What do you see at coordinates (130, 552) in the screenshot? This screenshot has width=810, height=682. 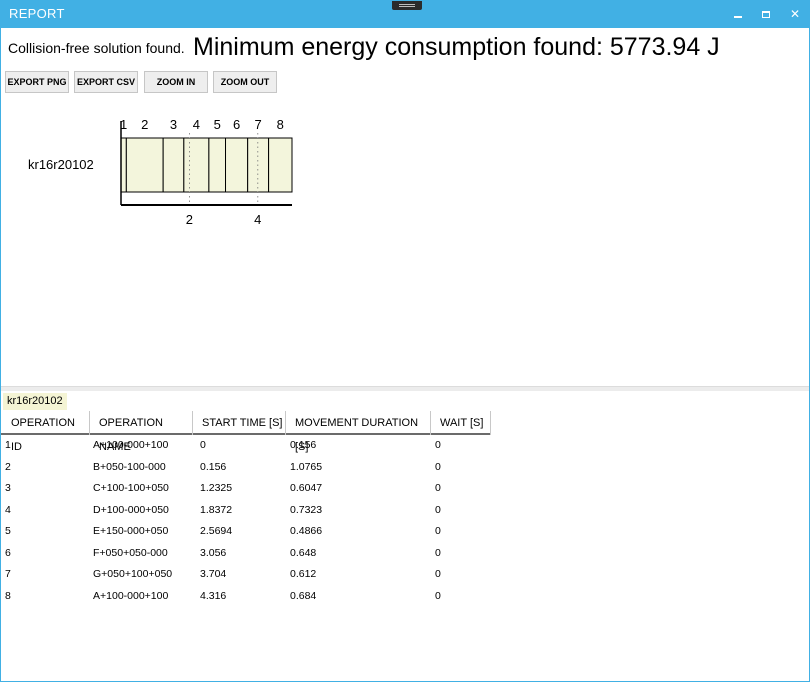 I see `table-cell: F+050+050-000` at bounding box center [130, 552].